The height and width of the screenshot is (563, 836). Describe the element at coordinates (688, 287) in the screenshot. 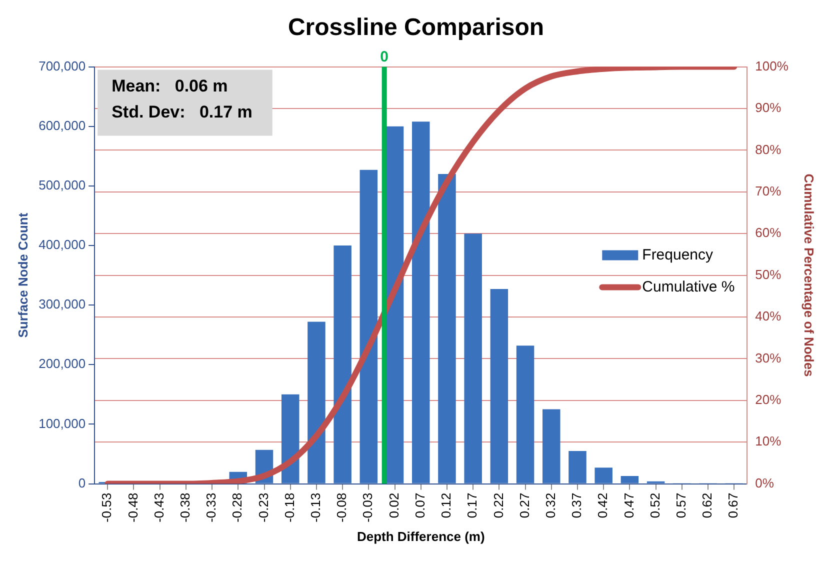

I see `legend-label: Cumulative %` at that location.